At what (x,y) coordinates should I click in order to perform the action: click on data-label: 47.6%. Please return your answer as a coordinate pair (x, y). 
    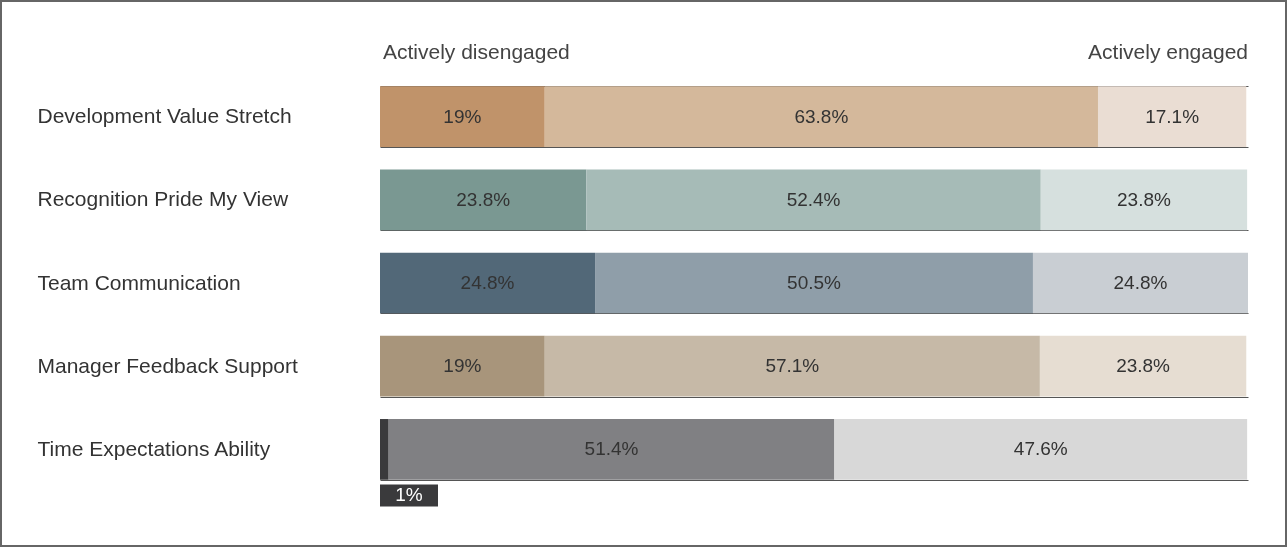
    Looking at the image, I should click on (1040, 449).